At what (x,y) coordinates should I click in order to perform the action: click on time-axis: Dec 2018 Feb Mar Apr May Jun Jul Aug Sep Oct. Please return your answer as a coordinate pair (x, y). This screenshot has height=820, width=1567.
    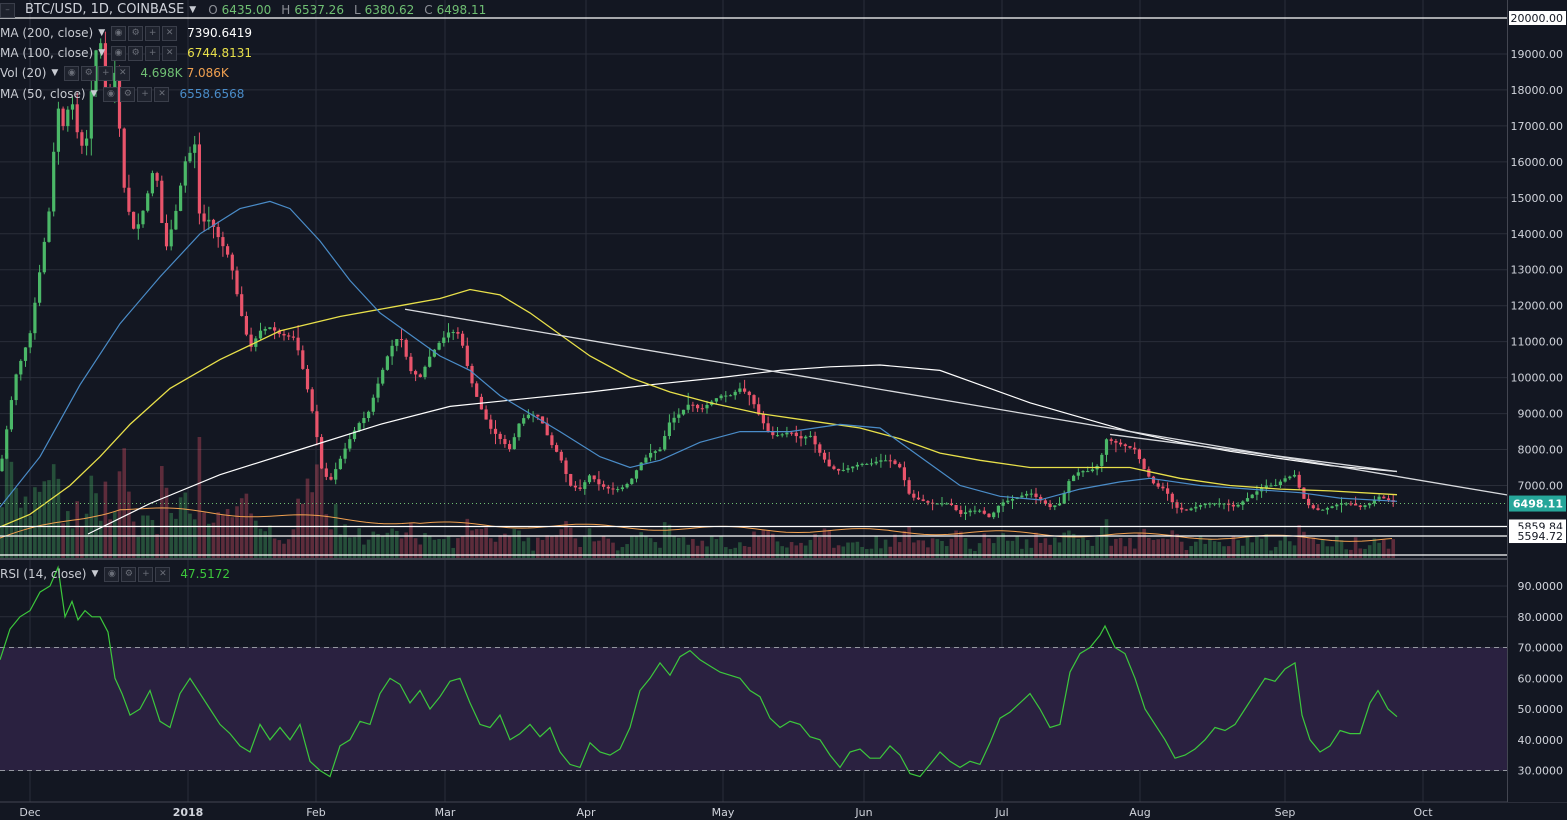
    Looking at the image, I should click on (726, 812).